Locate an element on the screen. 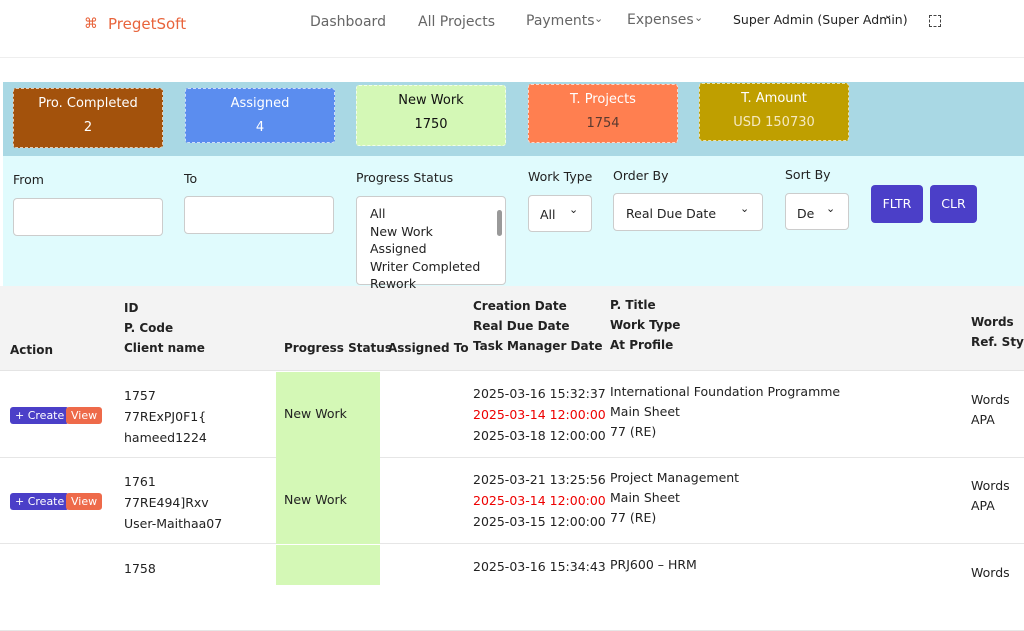 The image size is (1024, 631). nav-link: All Projects is located at coordinates (456, 22).